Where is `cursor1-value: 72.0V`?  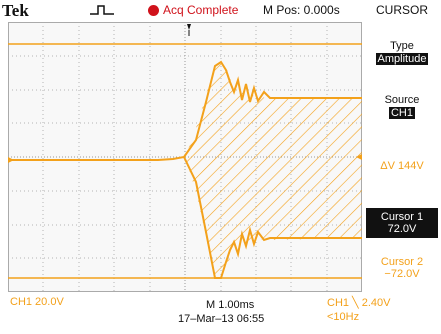
cursor1-value: 72.0V is located at coordinates (402, 229).